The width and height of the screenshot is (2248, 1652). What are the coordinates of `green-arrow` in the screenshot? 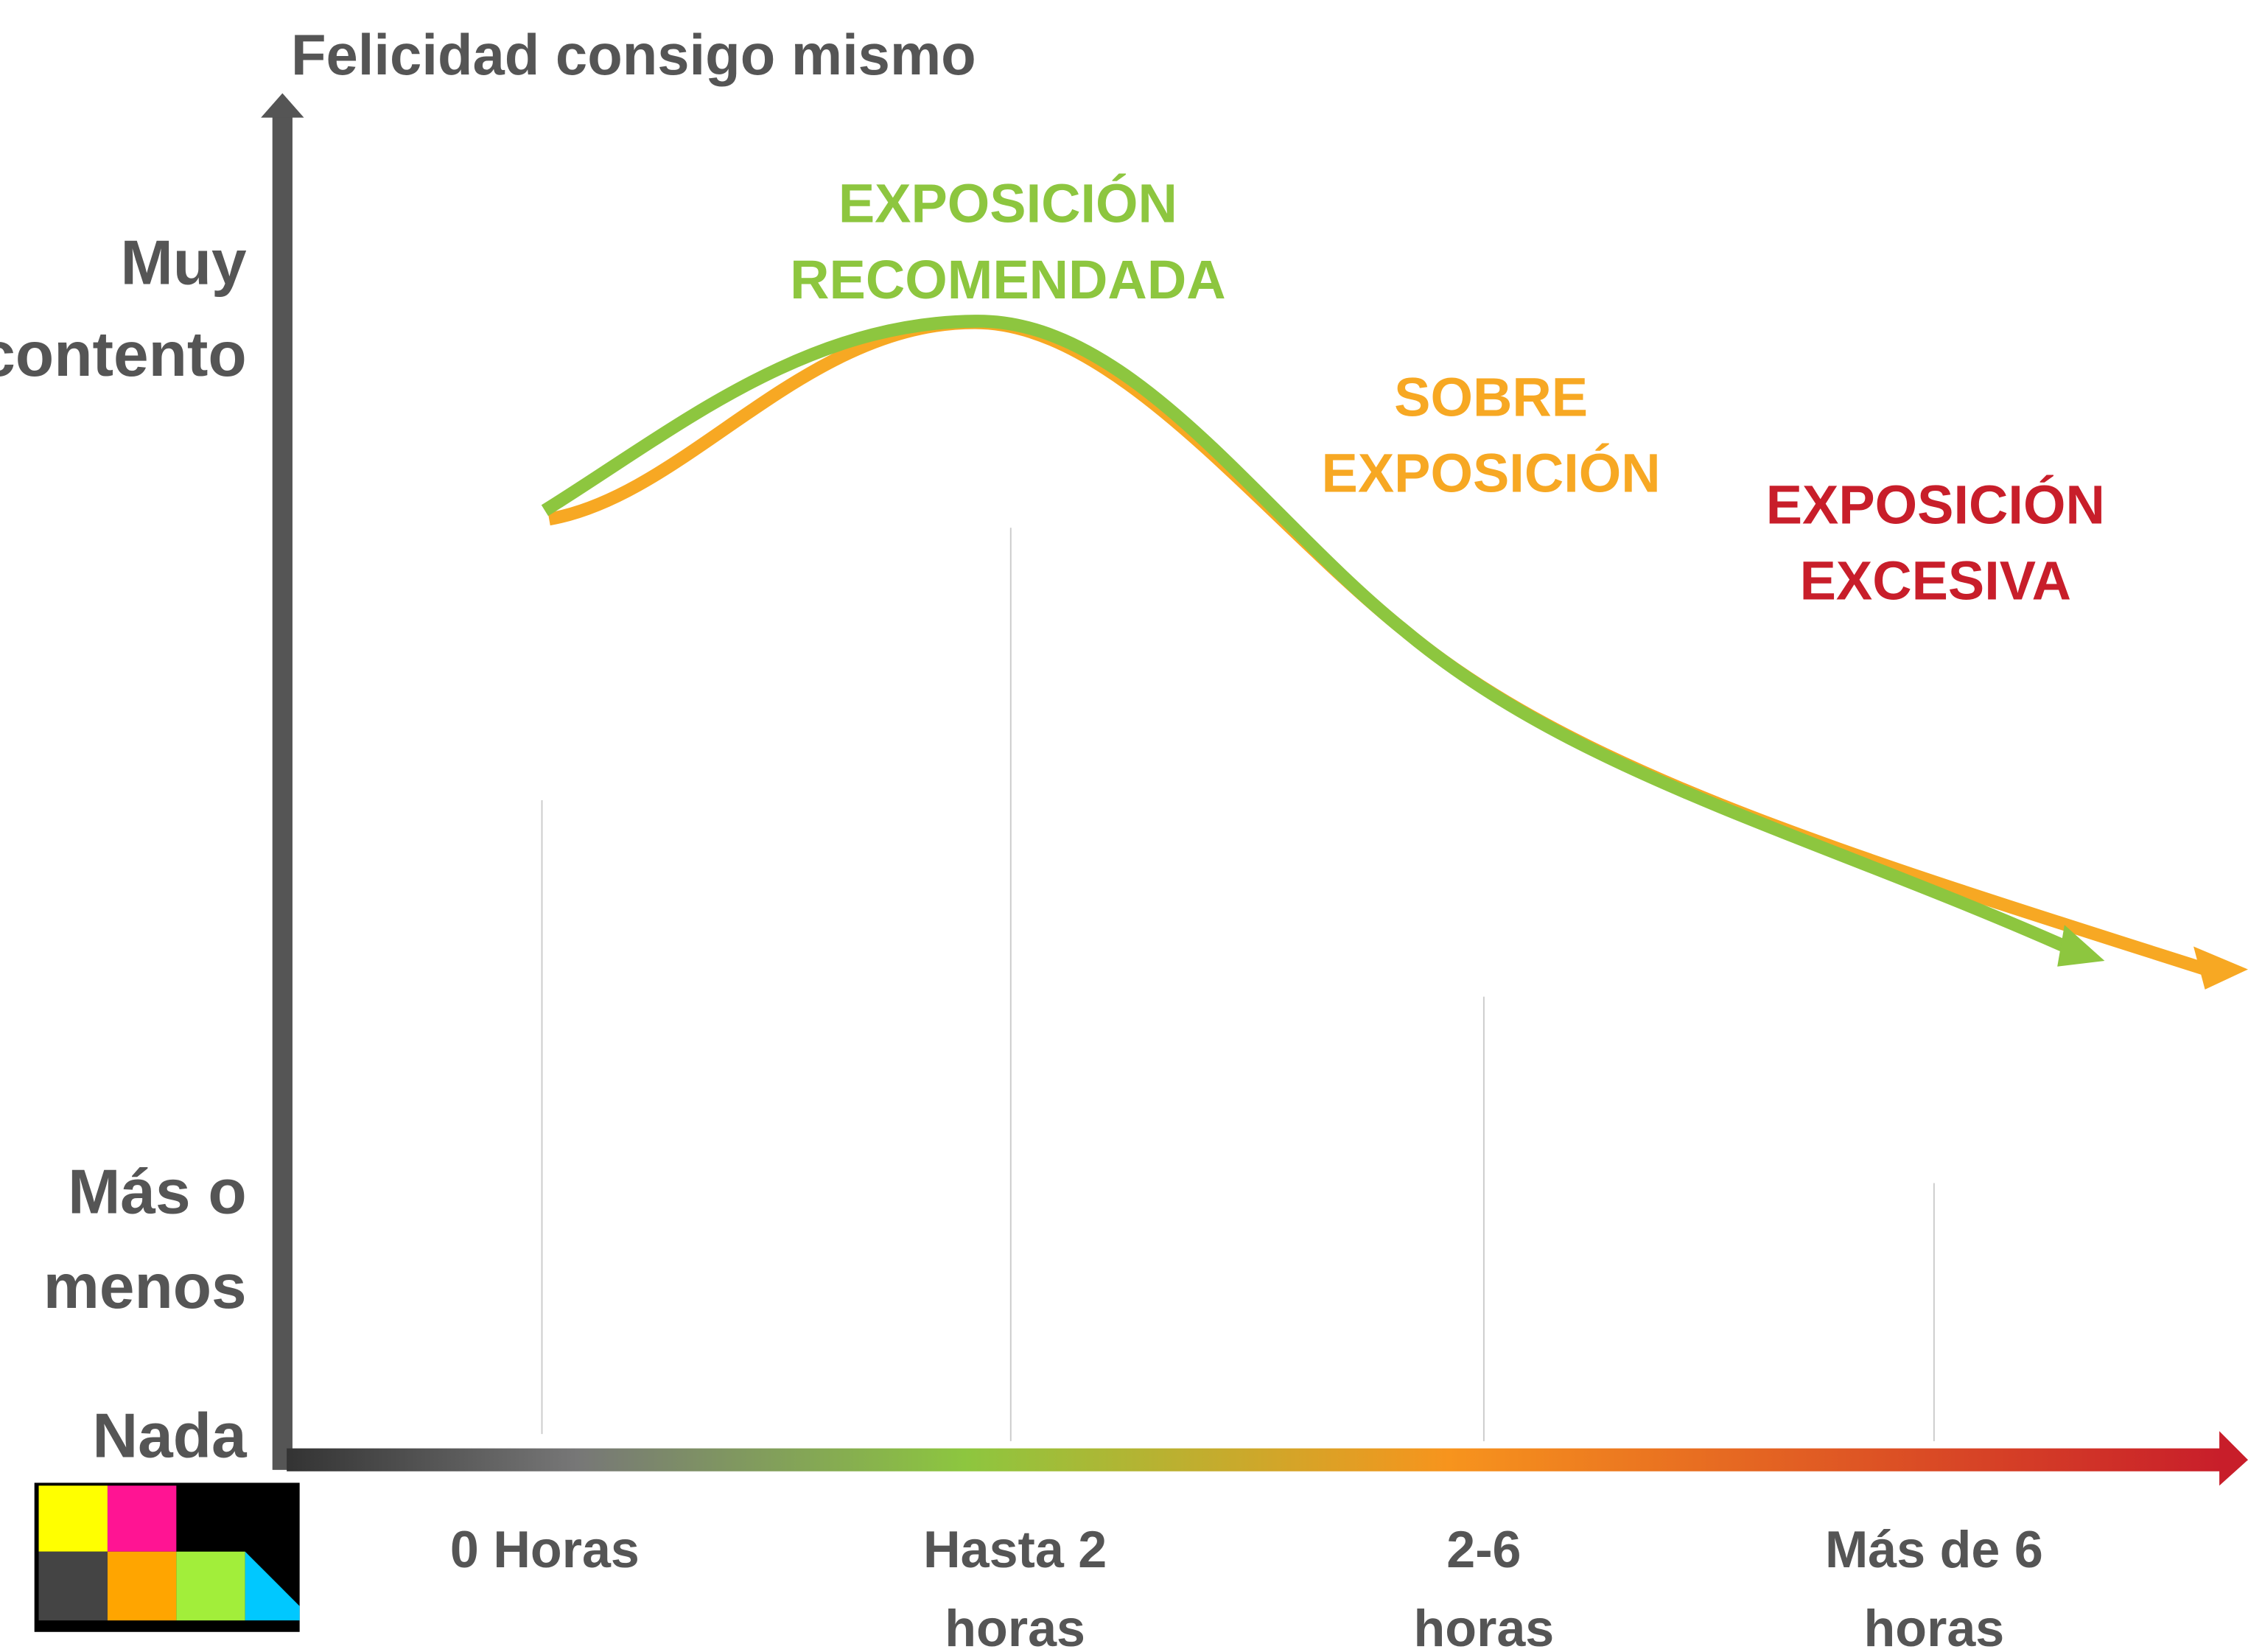 It's located at (2081, 946).